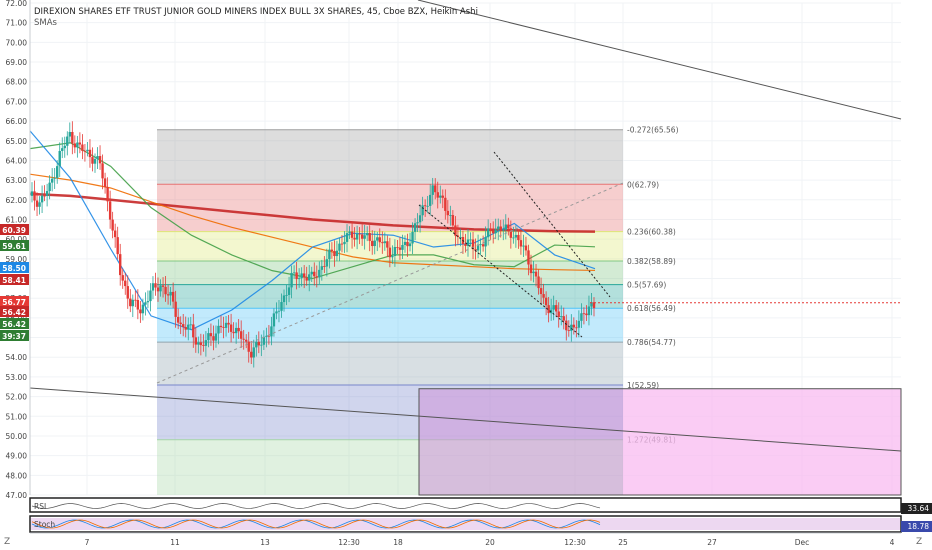 The height and width of the screenshot is (550, 932). I want to click on fib-zone, so click(390, 208).